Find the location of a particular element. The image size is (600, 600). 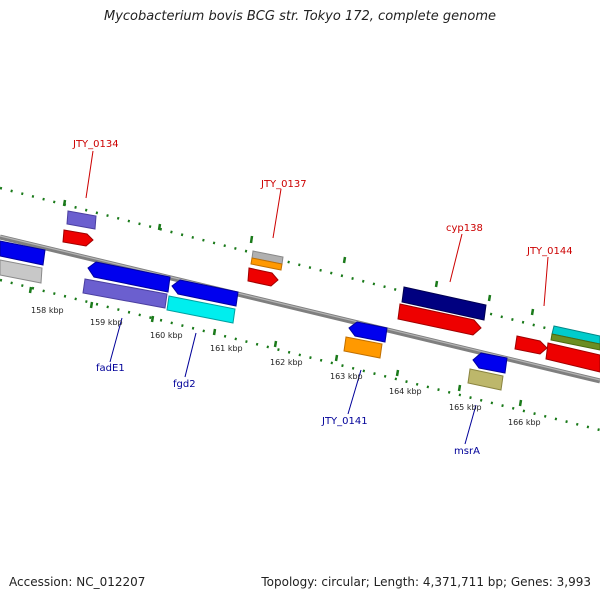

tick-label: 162 kbp is located at coordinates (286, 362).